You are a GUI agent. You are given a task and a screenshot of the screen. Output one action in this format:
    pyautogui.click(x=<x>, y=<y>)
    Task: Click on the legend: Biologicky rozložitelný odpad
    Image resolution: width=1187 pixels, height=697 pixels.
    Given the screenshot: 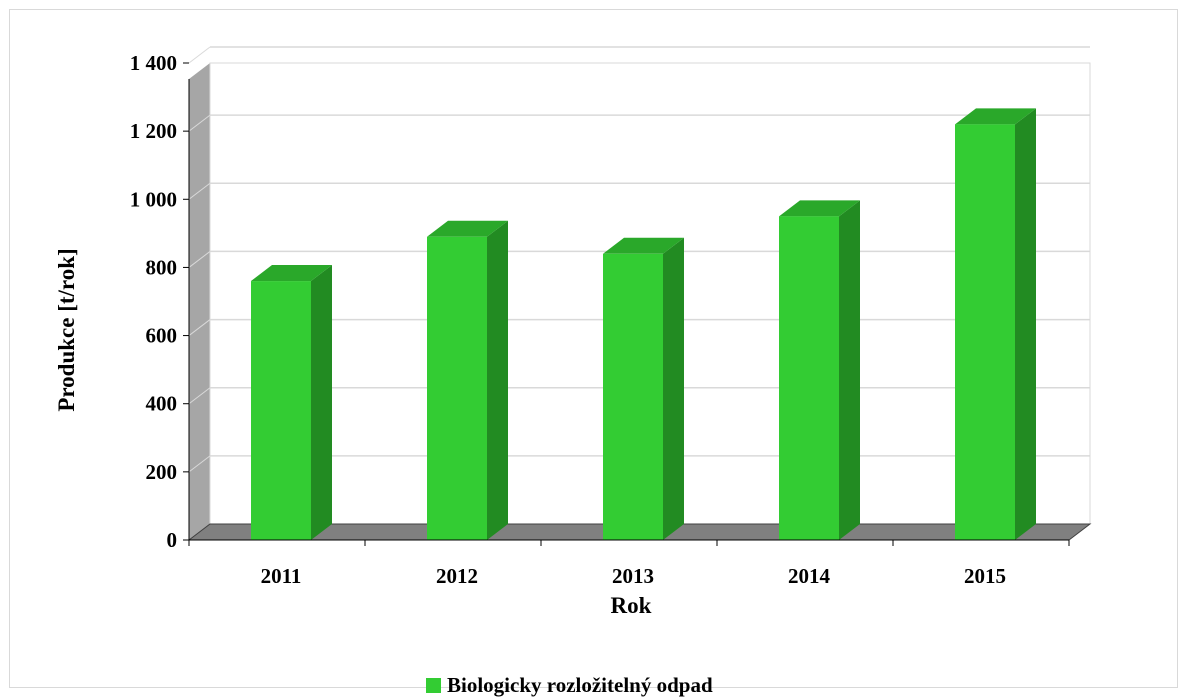 What is the action you would take?
    pyautogui.click(x=569, y=685)
    